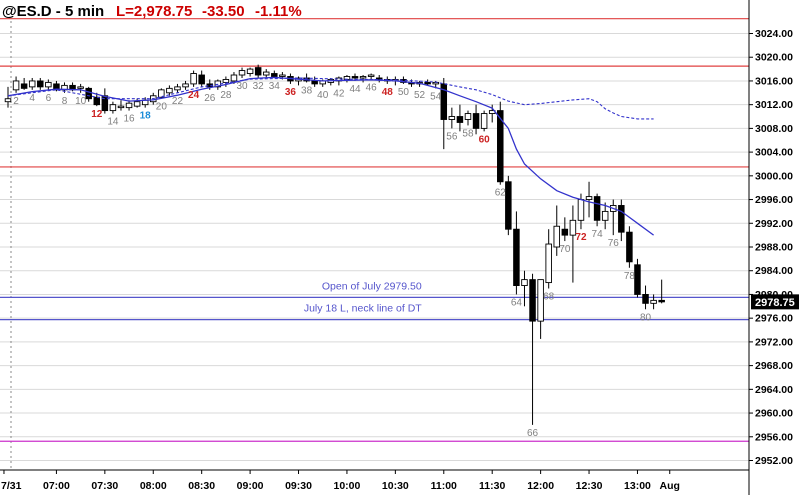 This screenshot has width=800, height=500. Describe the element at coordinates (540, 486) in the screenshot. I see `x-tick-label: 12:00` at that location.